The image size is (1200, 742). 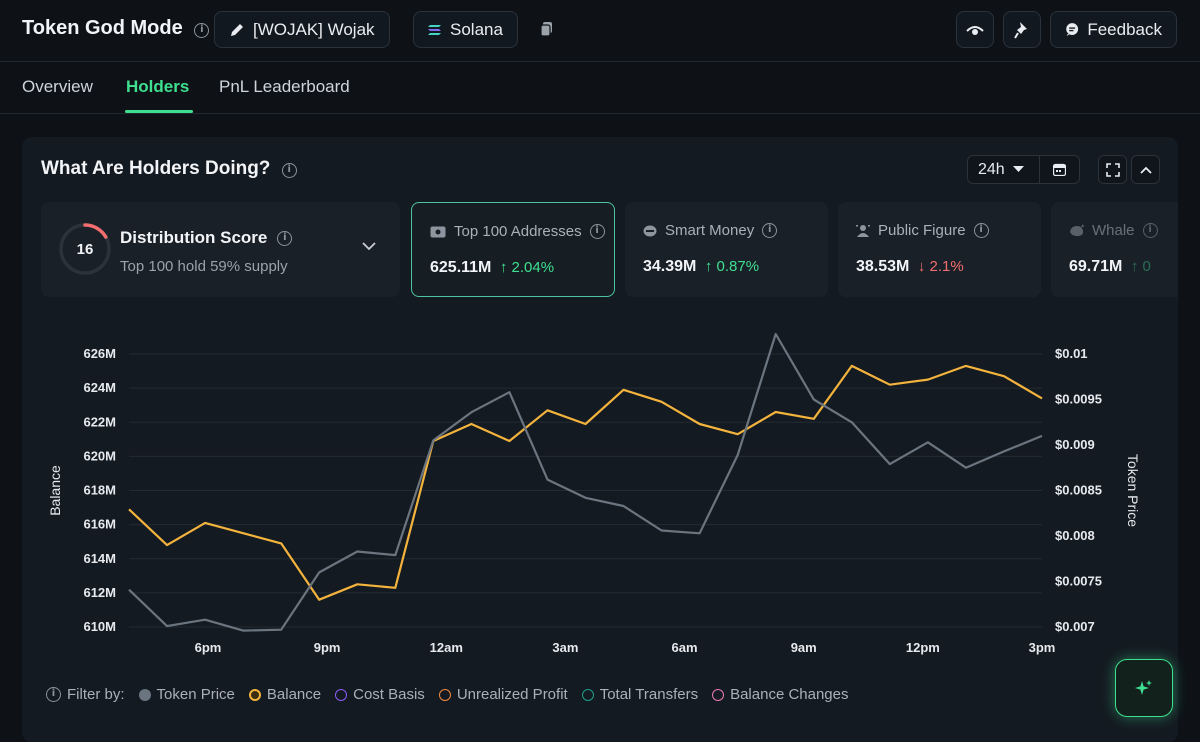 I want to click on whale-icon, so click(x=1077, y=230).